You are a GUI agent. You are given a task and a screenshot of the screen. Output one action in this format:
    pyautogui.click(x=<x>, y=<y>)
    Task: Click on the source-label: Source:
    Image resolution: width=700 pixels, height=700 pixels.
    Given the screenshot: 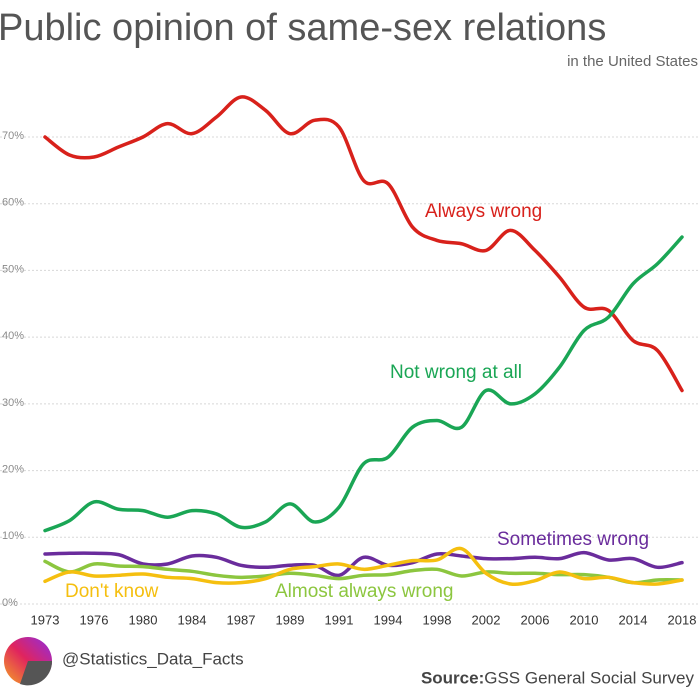 What is the action you would take?
    pyautogui.click(x=452, y=677)
    